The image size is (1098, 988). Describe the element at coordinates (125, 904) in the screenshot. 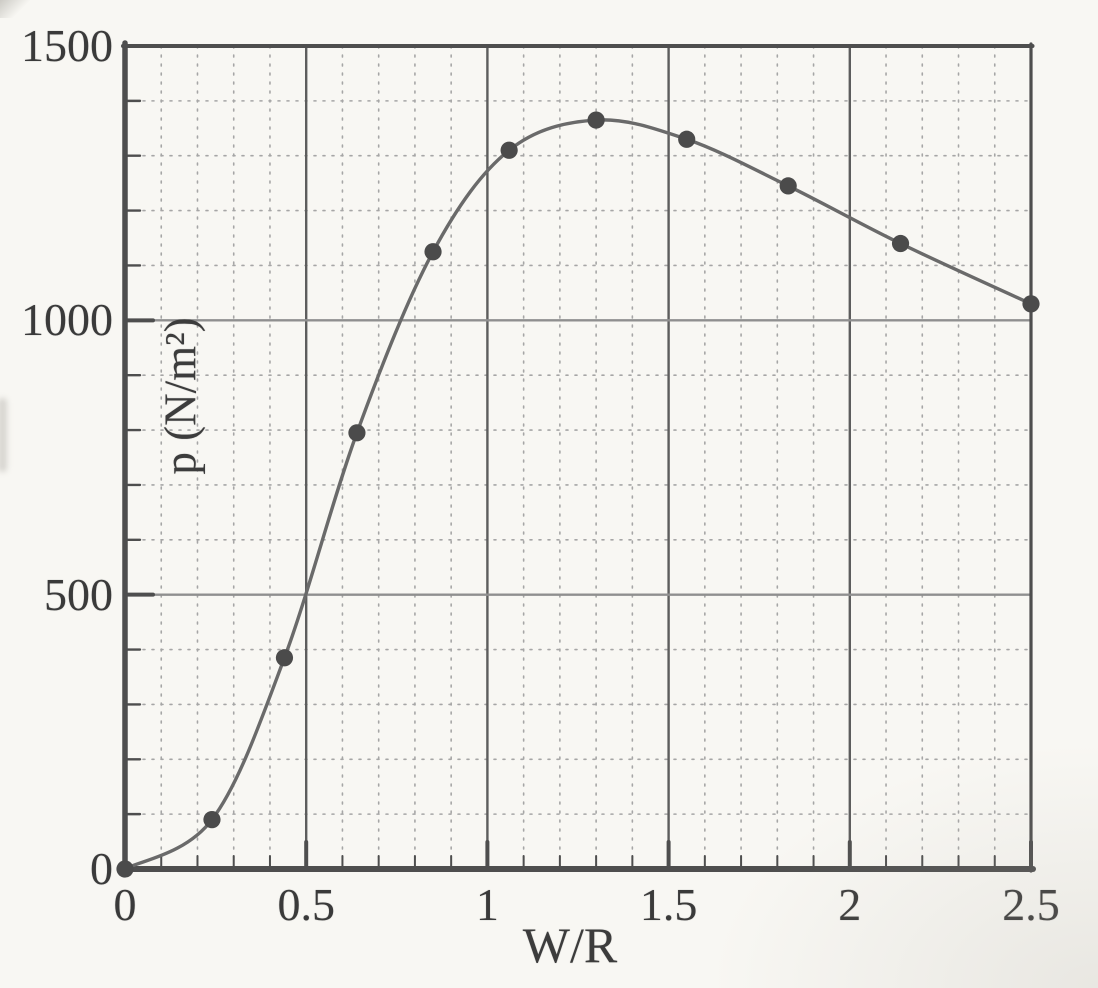

I see `x-tick-label: 0` at that location.